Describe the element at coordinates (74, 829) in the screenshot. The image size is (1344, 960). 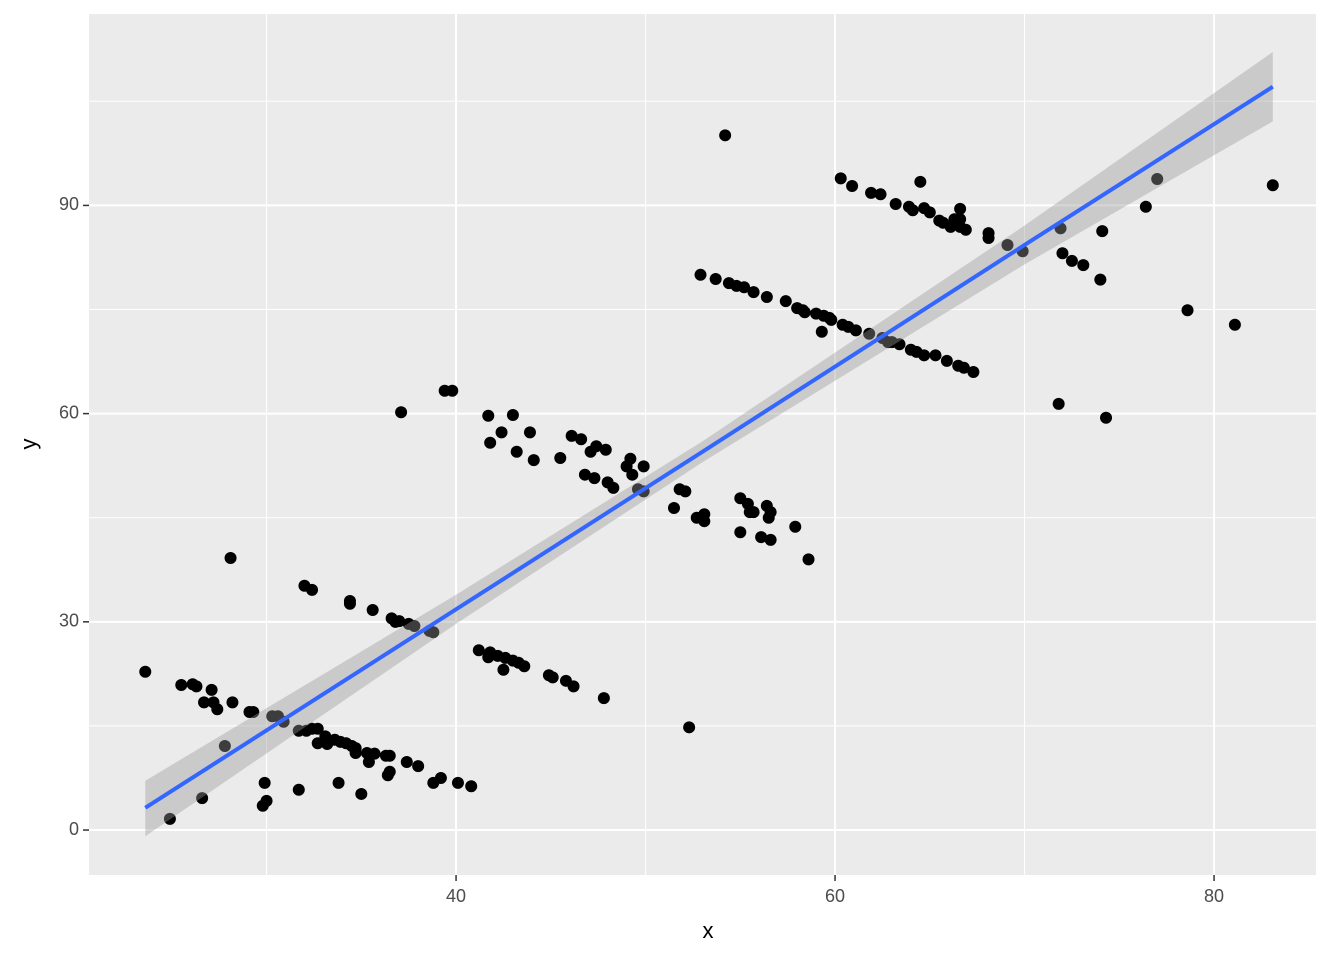
I see `y-tick-label: 0` at that location.